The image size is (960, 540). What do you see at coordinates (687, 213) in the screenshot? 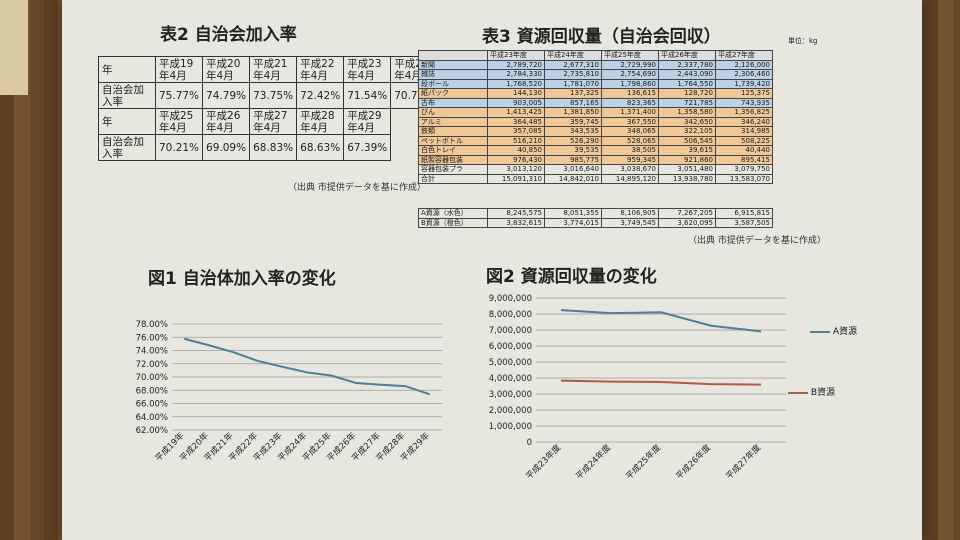
I see `table3-summary-cell: 7,267,205` at bounding box center [687, 213].